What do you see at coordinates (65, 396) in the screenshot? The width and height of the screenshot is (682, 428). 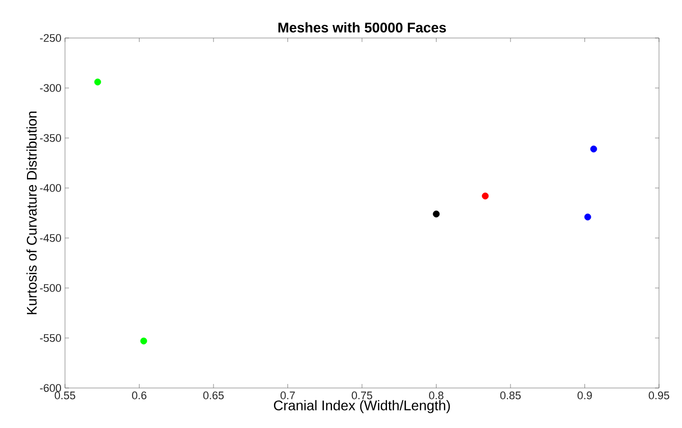 I see `x-tick-label: 0.55` at bounding box center [65, 396].